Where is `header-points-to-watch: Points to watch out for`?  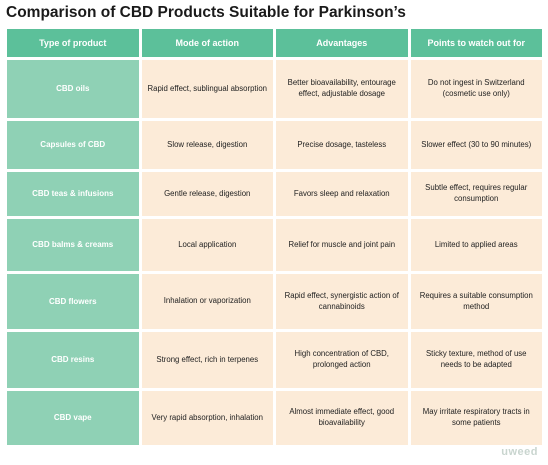 header-points-to-watch: Points to watch out for is located at coordinates (476, 43).